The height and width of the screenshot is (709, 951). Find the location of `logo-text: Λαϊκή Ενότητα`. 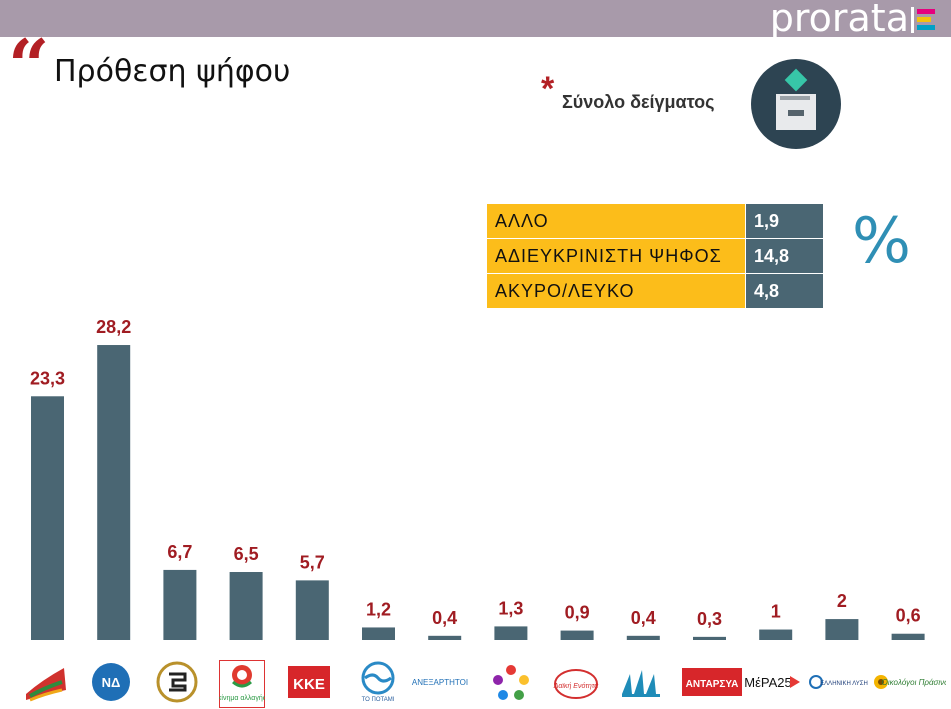

logo-text: Λαϊκή Ενότητα is located at coordinates (576, 686).